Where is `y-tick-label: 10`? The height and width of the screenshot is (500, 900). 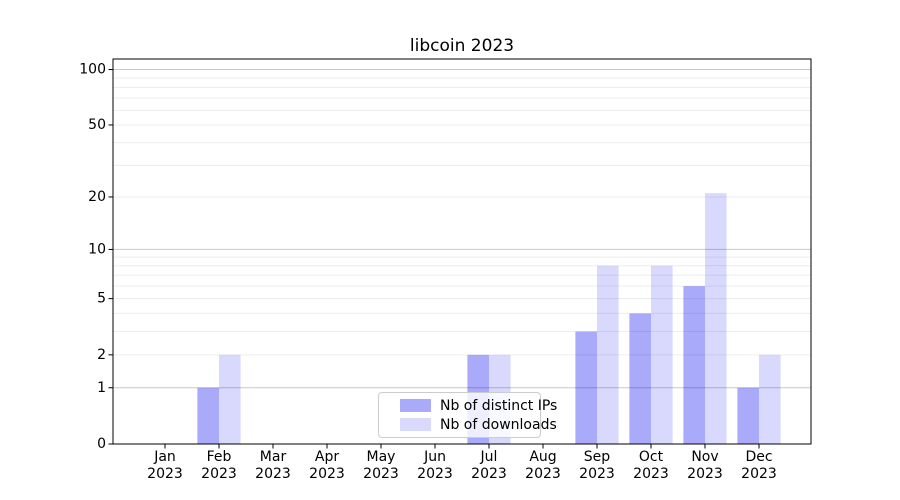 y-tick-label: 10 is located at coordinates (97, 249).